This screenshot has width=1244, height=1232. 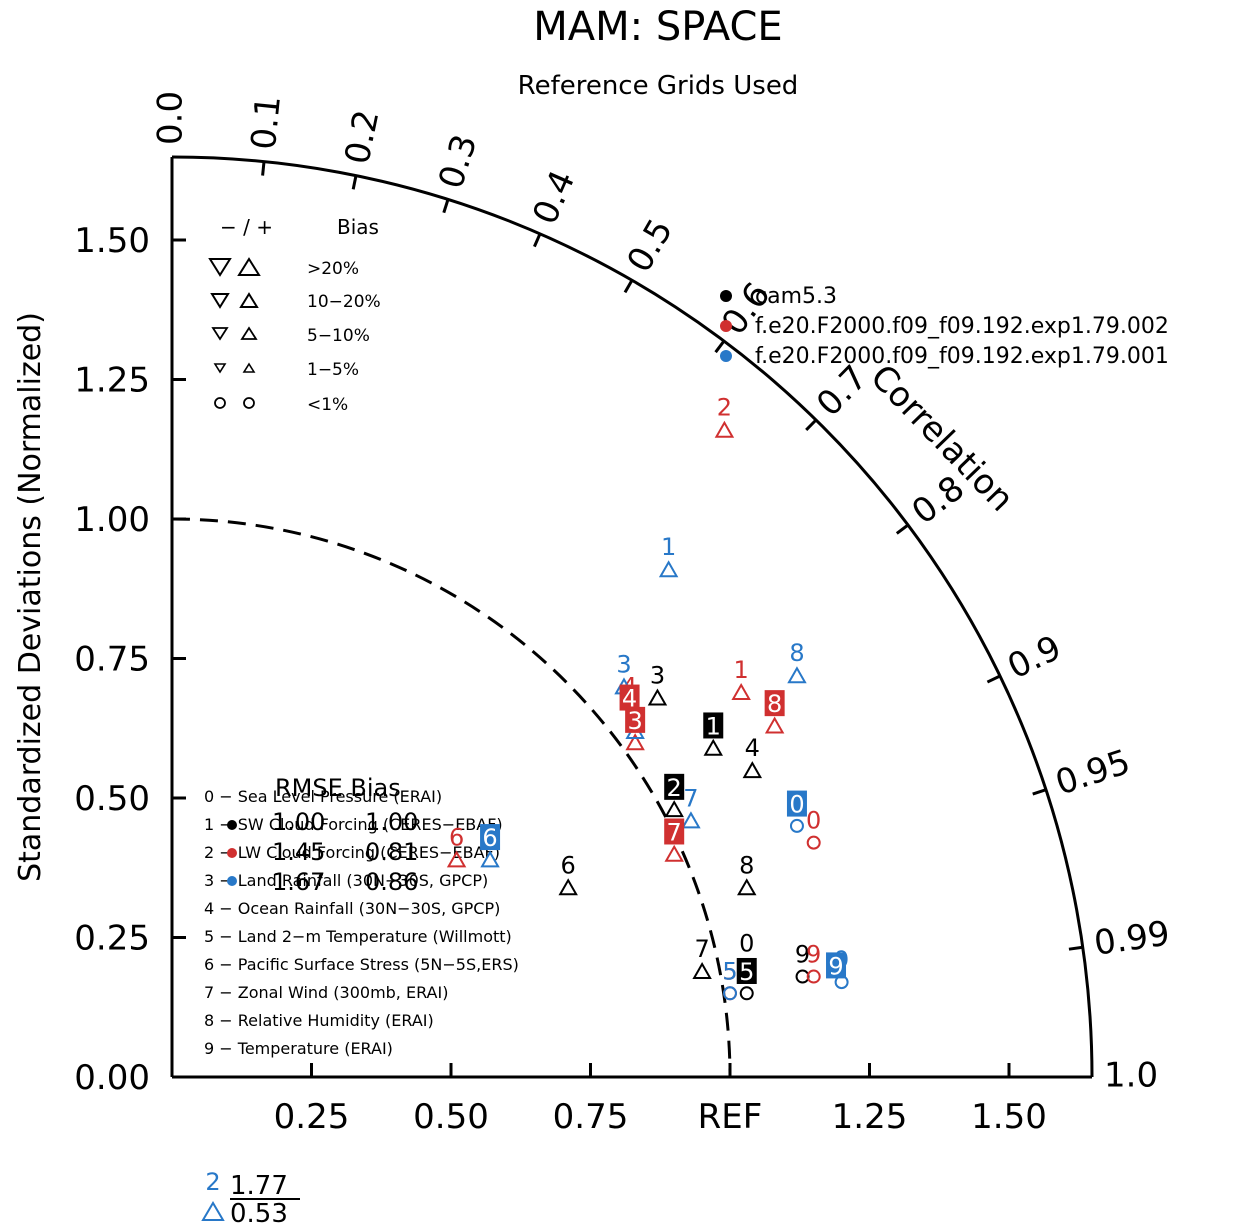 I want to click on x-tick-label: REF, so click(x=730, y=1117).